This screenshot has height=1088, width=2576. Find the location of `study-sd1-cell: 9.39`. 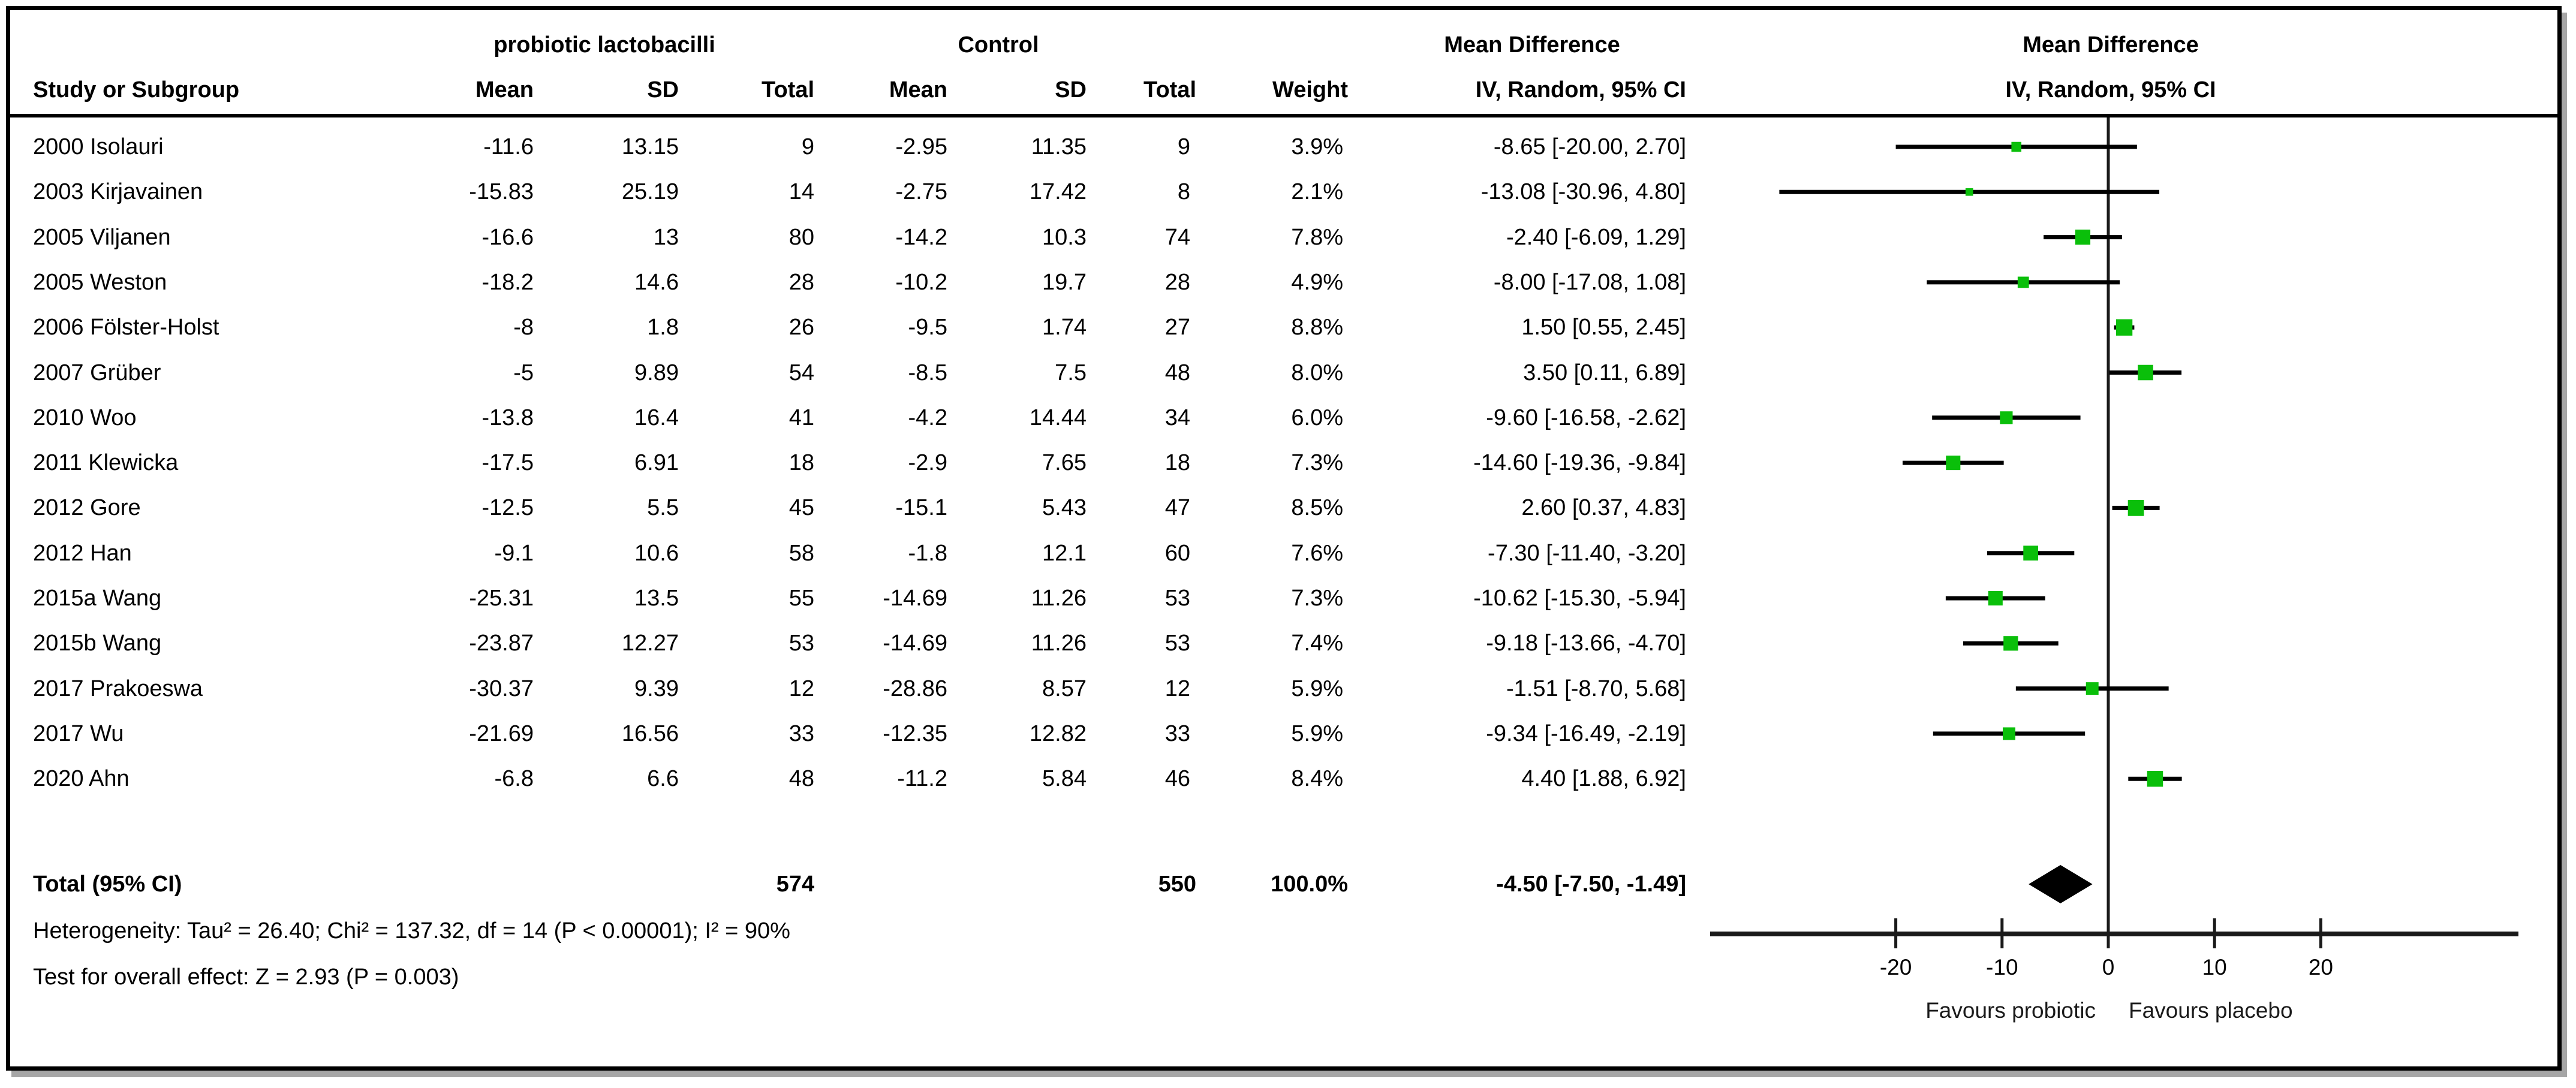

study-sd1-cell: 9.39 is located at coordinates (656, 688).